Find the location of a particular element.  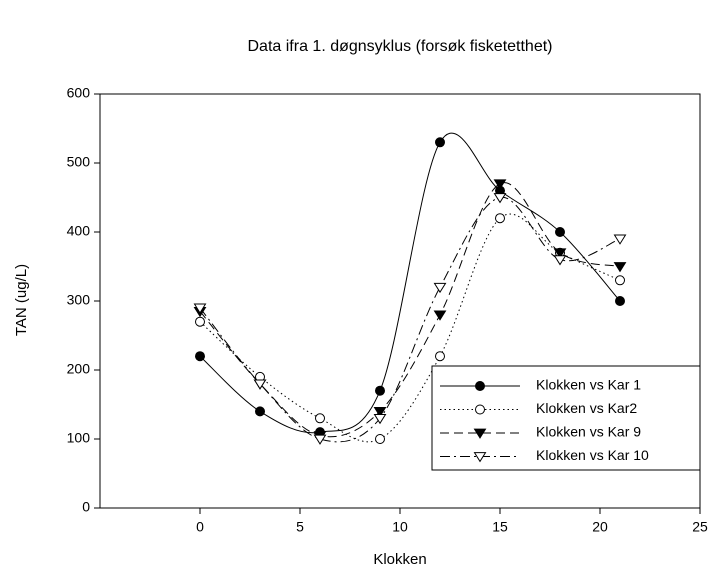

x-tick-label: 25 is located at coordinates (700, 527).